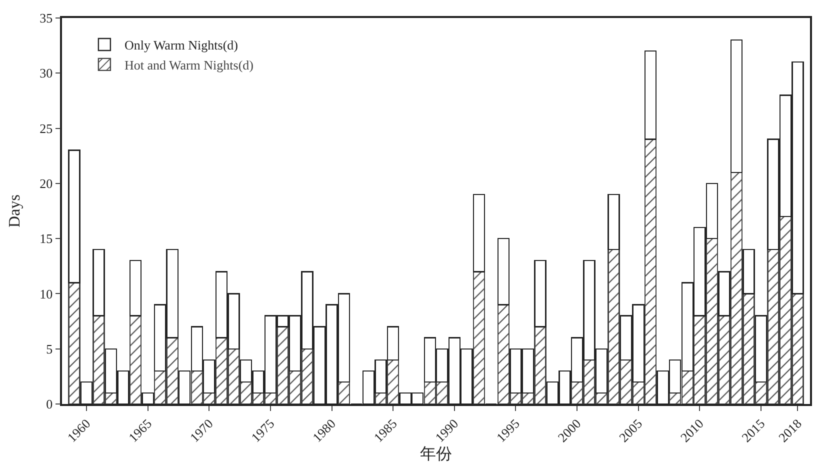 This screenshot has width=814, height=474. What do you see at coordinates (46, 294) in the screenshot?
I see `y-tick-label: 10` at bounding box center [46, 294].